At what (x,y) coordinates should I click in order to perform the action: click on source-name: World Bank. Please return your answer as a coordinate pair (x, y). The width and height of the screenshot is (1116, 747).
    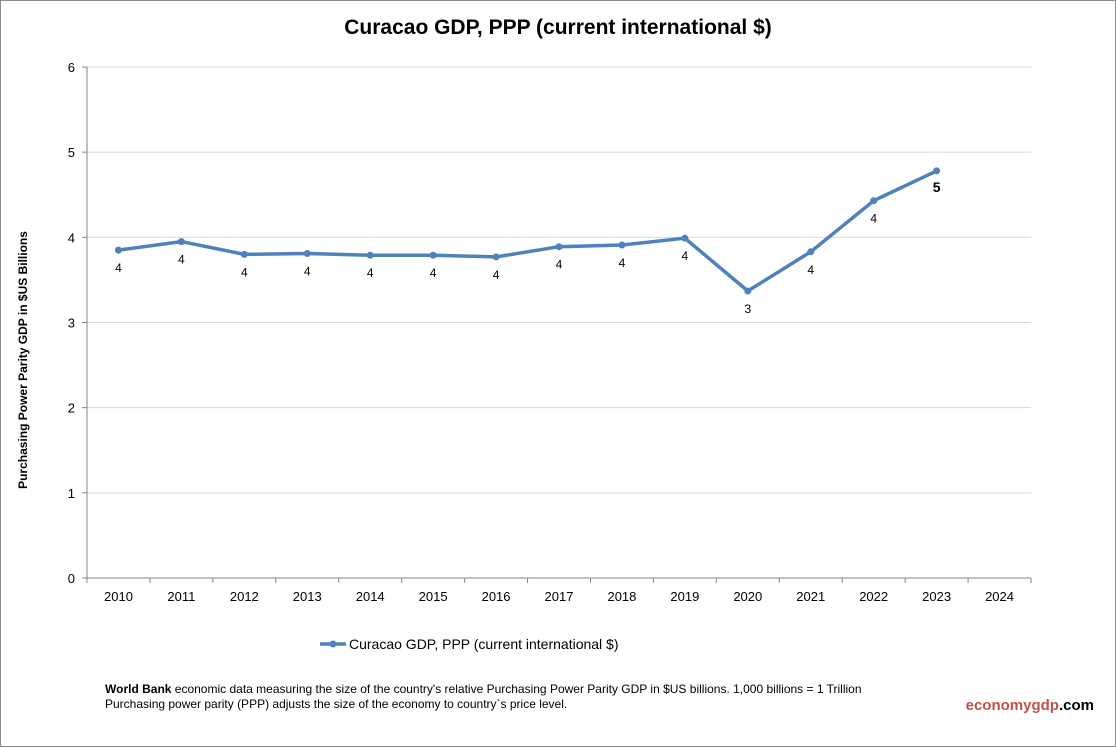
    Looking at the image, I should click on (138, 689).